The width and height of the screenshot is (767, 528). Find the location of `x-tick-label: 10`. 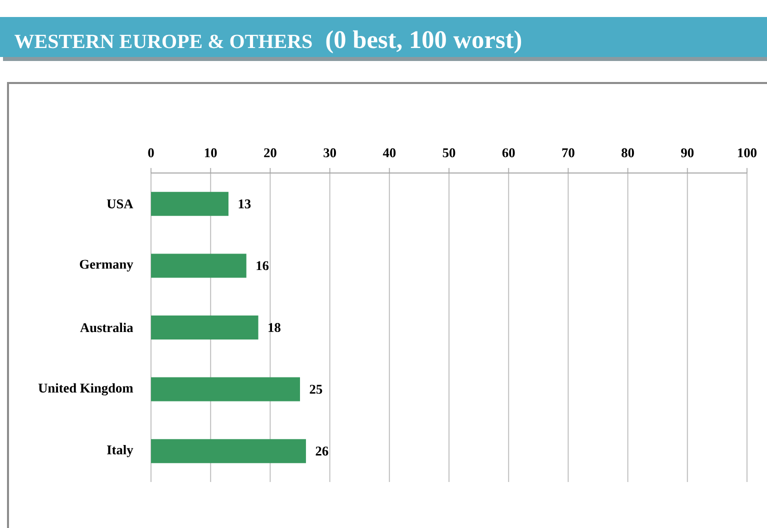

x-tick-label: 10 is located at coordinates (211, 153).